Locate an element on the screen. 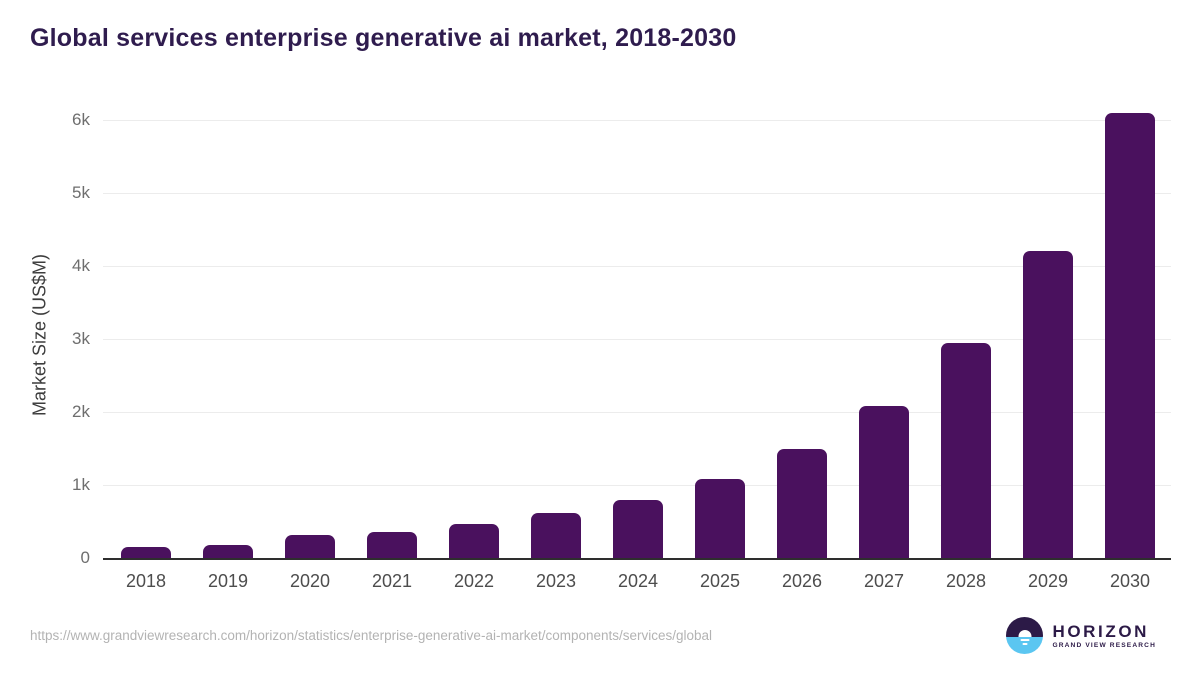 This screenshot has width=1200, height=675. horizon-sun-icon is located at coordinates (1025, 635).